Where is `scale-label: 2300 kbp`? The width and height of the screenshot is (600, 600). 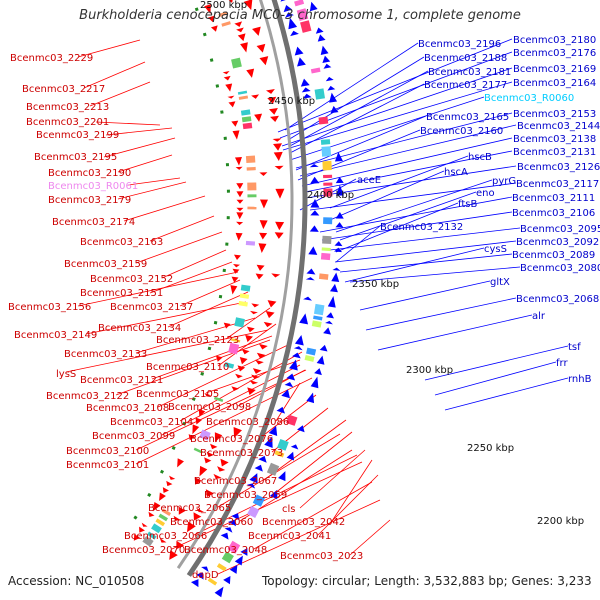 scale-label: 2300 kbp is located at coordinates (429, 370).